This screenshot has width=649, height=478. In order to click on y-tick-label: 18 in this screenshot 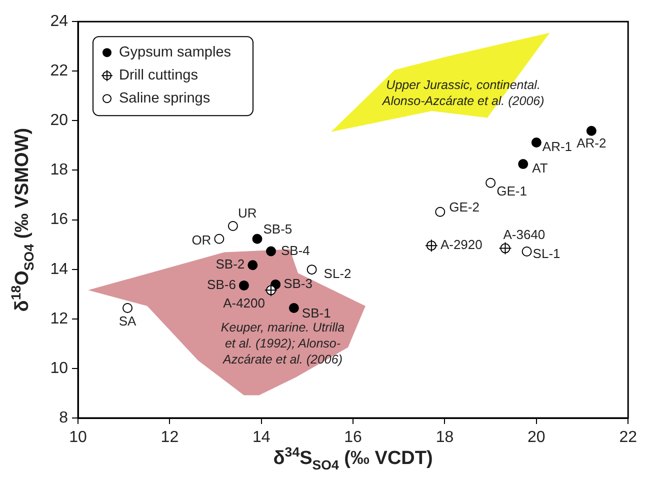, I will do `click(59, 170)`.